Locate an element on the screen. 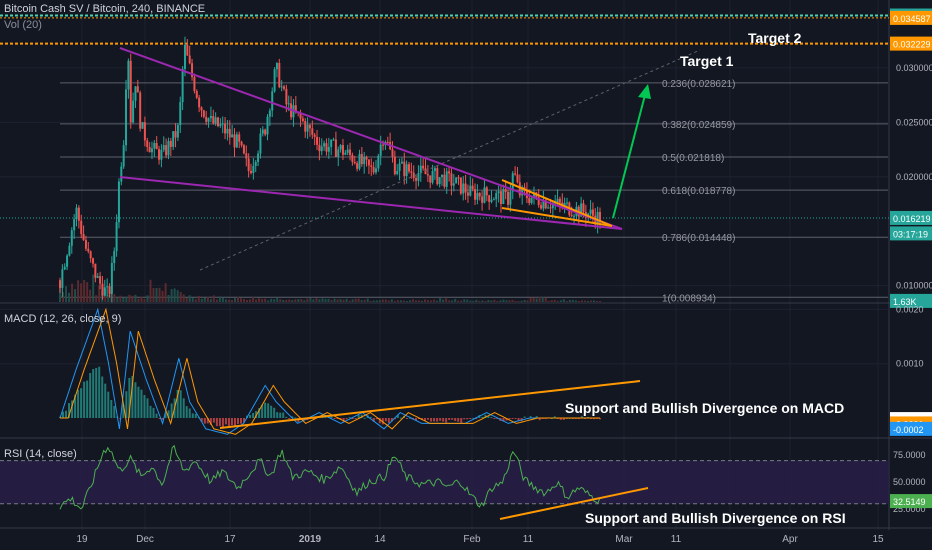 The height and width of the screenshot is (550, 932). fibonacci-level-label: 0.5(0.021818) is located at coordinates (693, 158).